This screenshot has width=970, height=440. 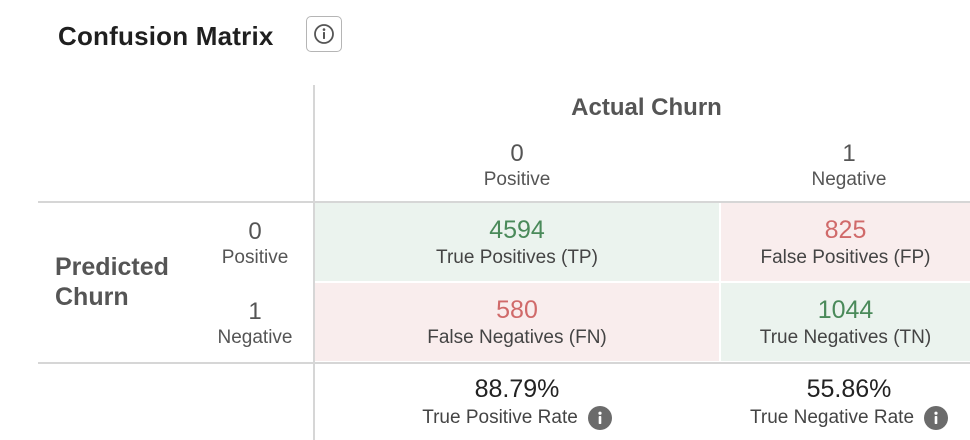 I want to click on rate-label-row: True Negative Rate, so click(x=845, y=418).